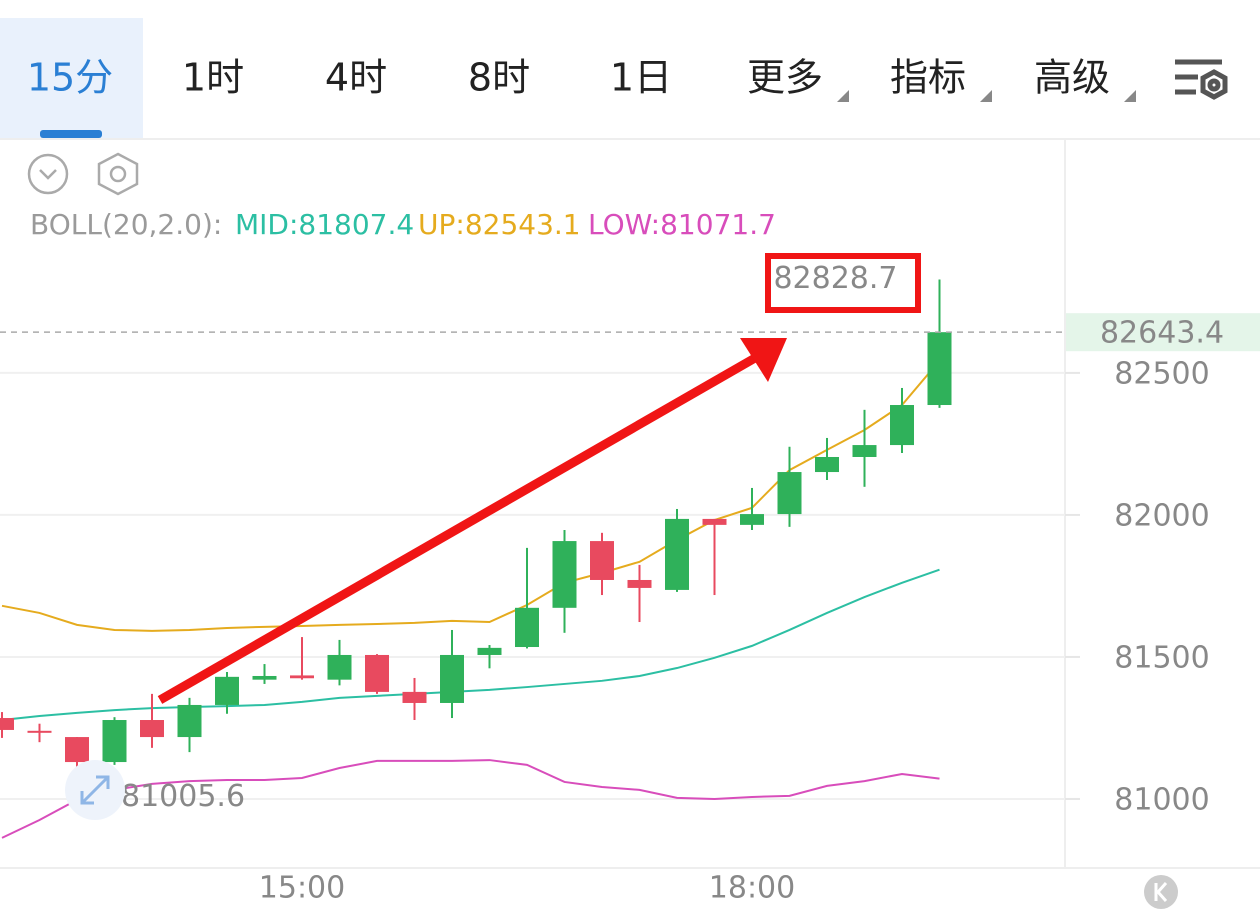 Image resolution: width=1260 pixels, height=912 pixels. I want to click on tab: 1时, so click(213, 78).